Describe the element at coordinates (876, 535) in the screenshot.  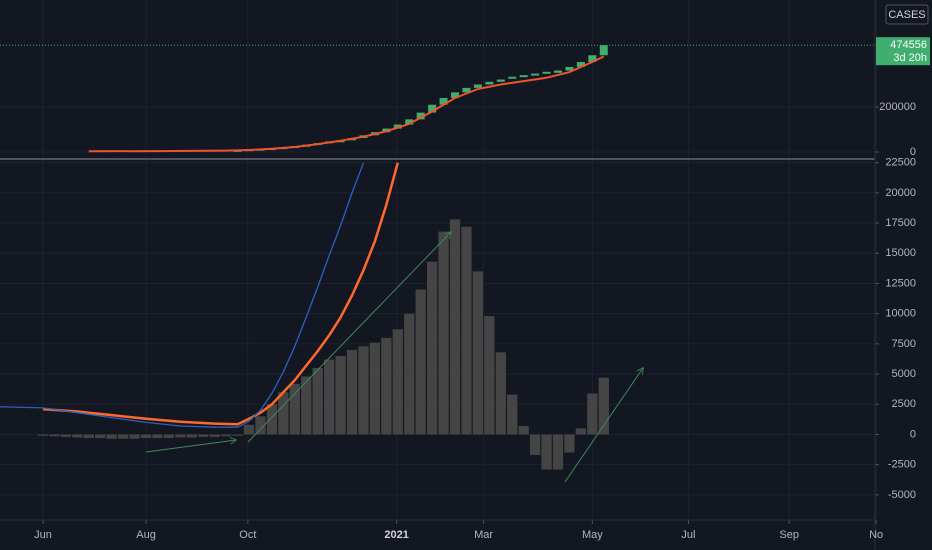
I see `x-tick-label: No` at that location.